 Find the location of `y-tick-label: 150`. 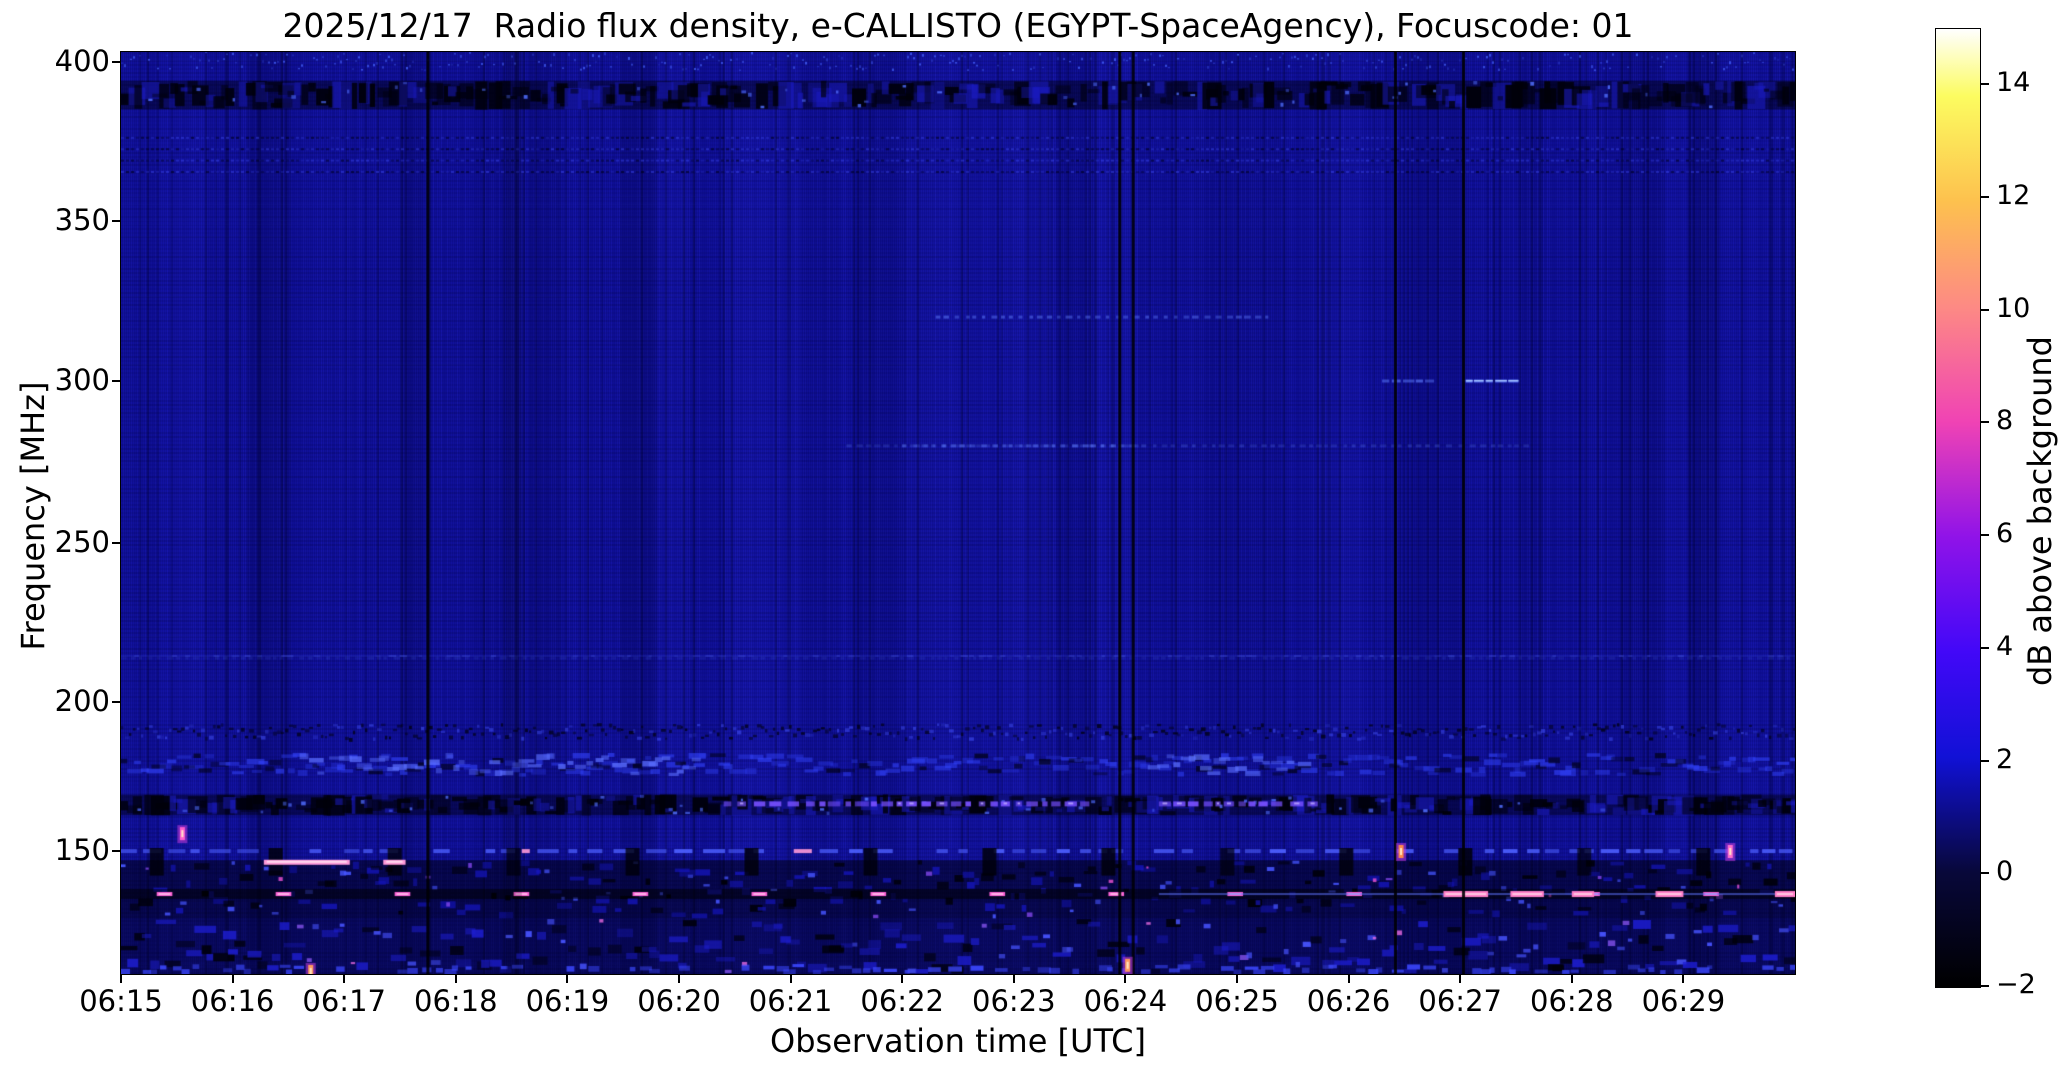

y-tick-label: 150 is located at coordinates (82, 850).